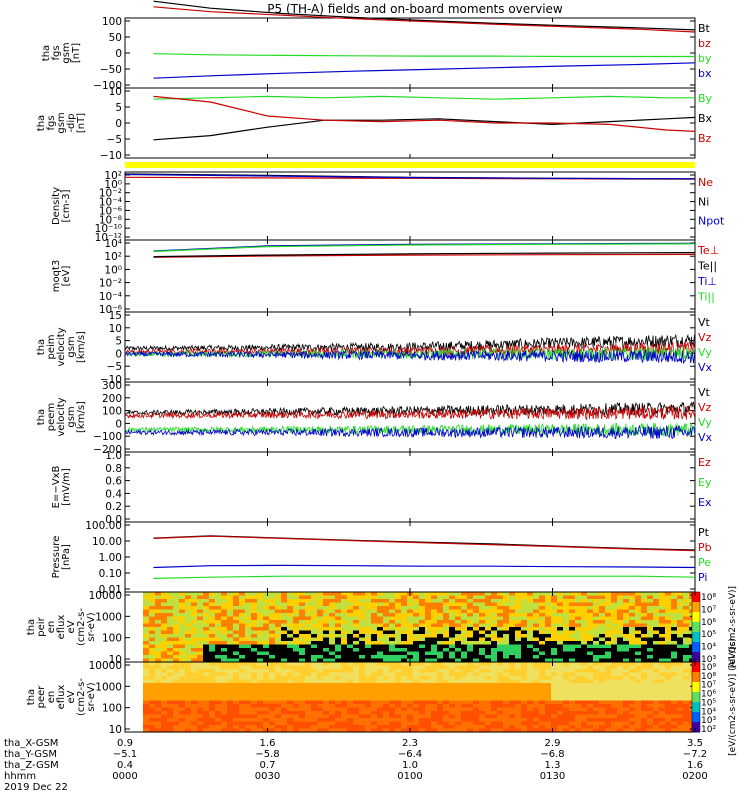  What do you see at coordinates (708, 648) in the screenshot?
I see `colorbar-label: 10⁴` at bounding box center [708, 648].